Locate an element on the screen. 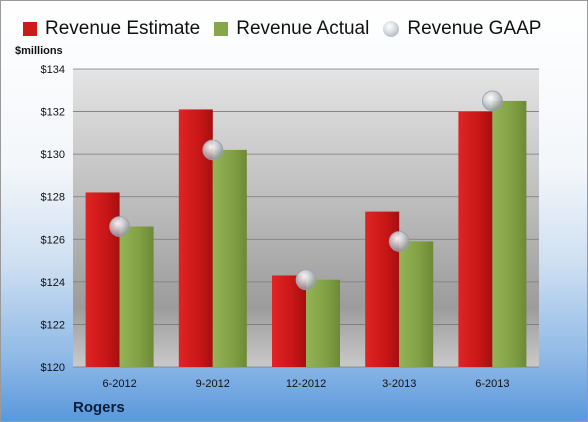 This screenshot has width=588, height=422. y-tick-label: $124 is located at coordinates (53, 283).